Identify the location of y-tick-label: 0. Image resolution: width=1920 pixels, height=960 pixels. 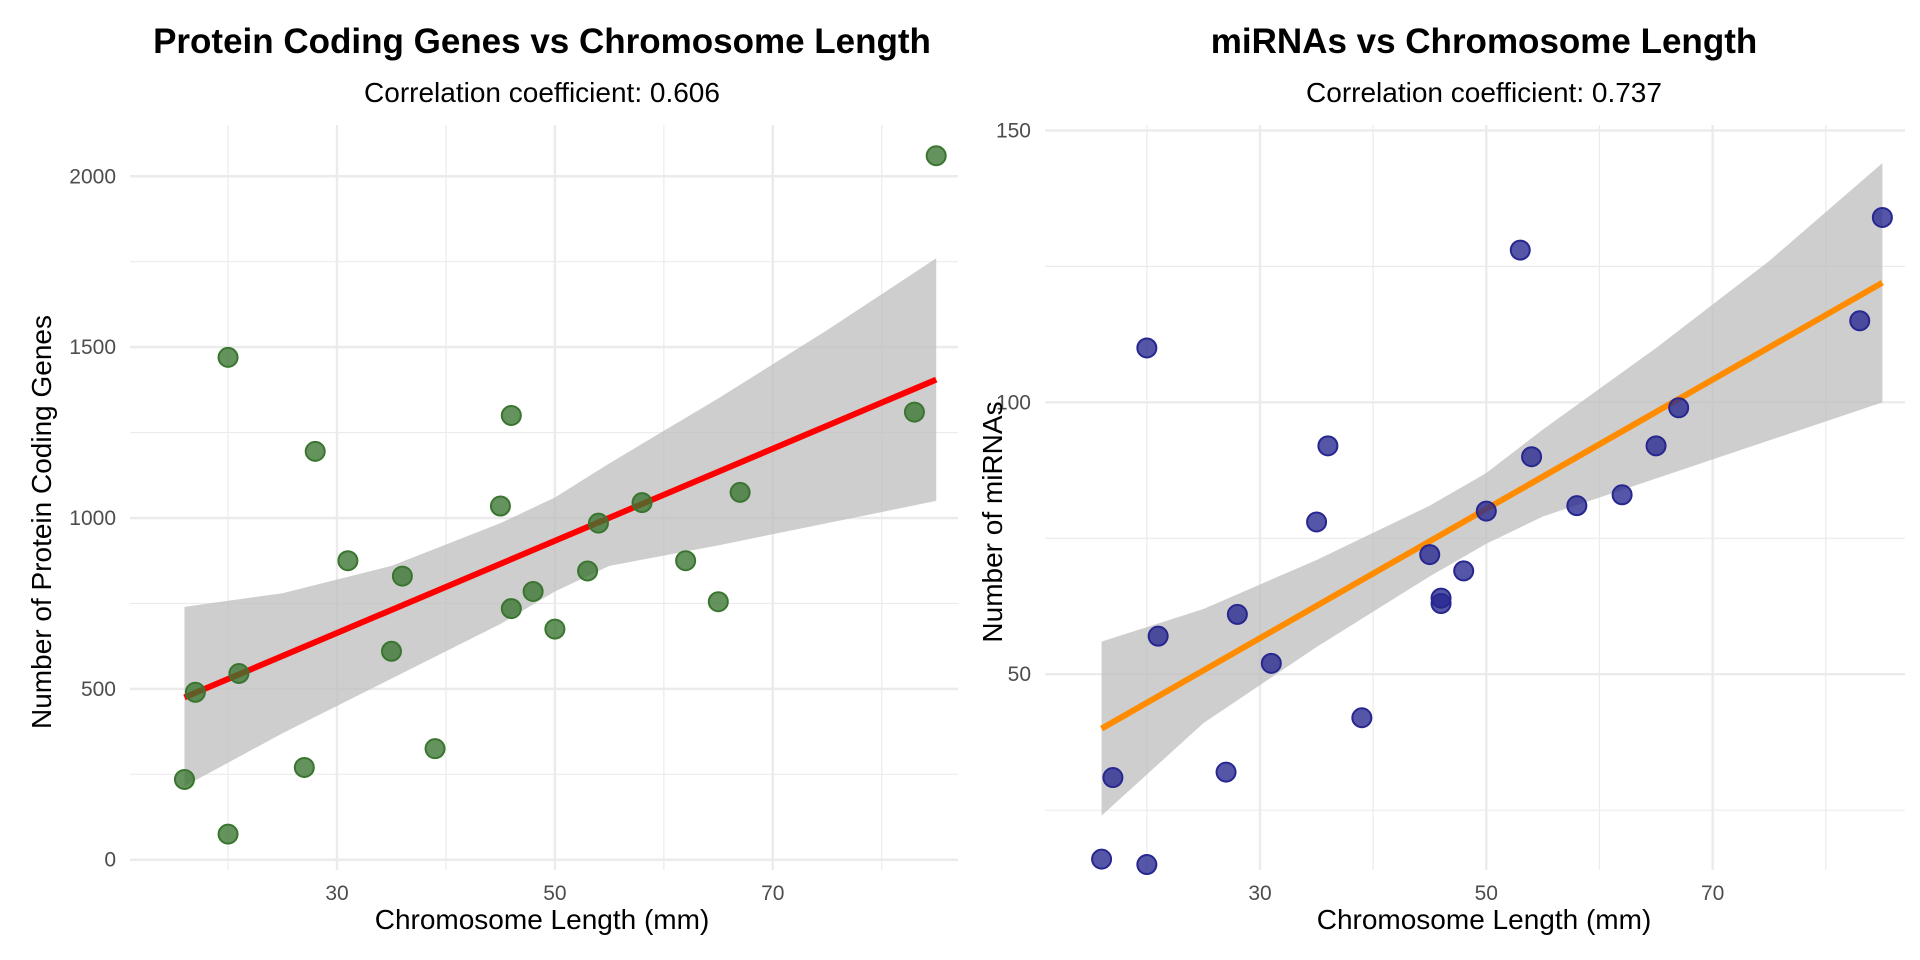
(110, 860).